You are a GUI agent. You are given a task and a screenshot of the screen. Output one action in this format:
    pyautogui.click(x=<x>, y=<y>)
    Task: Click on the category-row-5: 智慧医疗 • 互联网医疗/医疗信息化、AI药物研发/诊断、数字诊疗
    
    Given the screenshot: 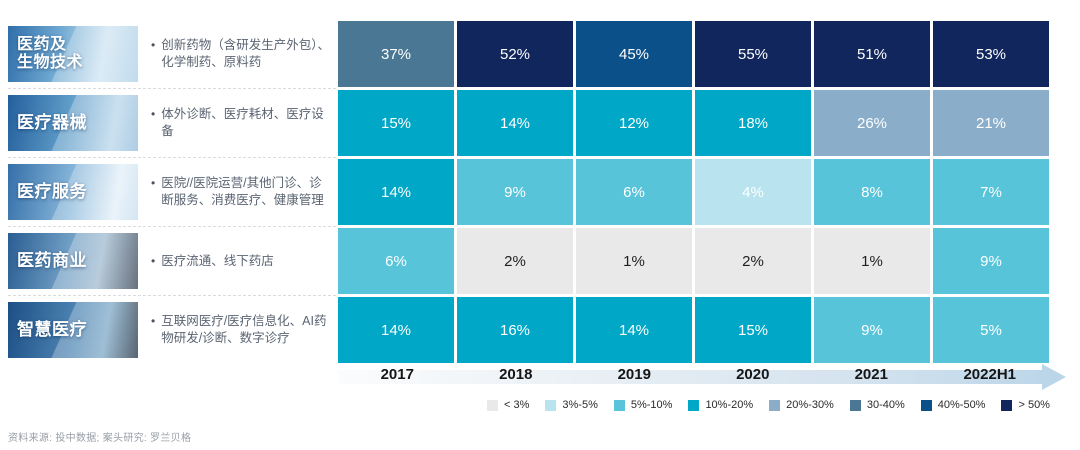 What is the action you would take?
    pyautogui.click(x=172, y=330)
    